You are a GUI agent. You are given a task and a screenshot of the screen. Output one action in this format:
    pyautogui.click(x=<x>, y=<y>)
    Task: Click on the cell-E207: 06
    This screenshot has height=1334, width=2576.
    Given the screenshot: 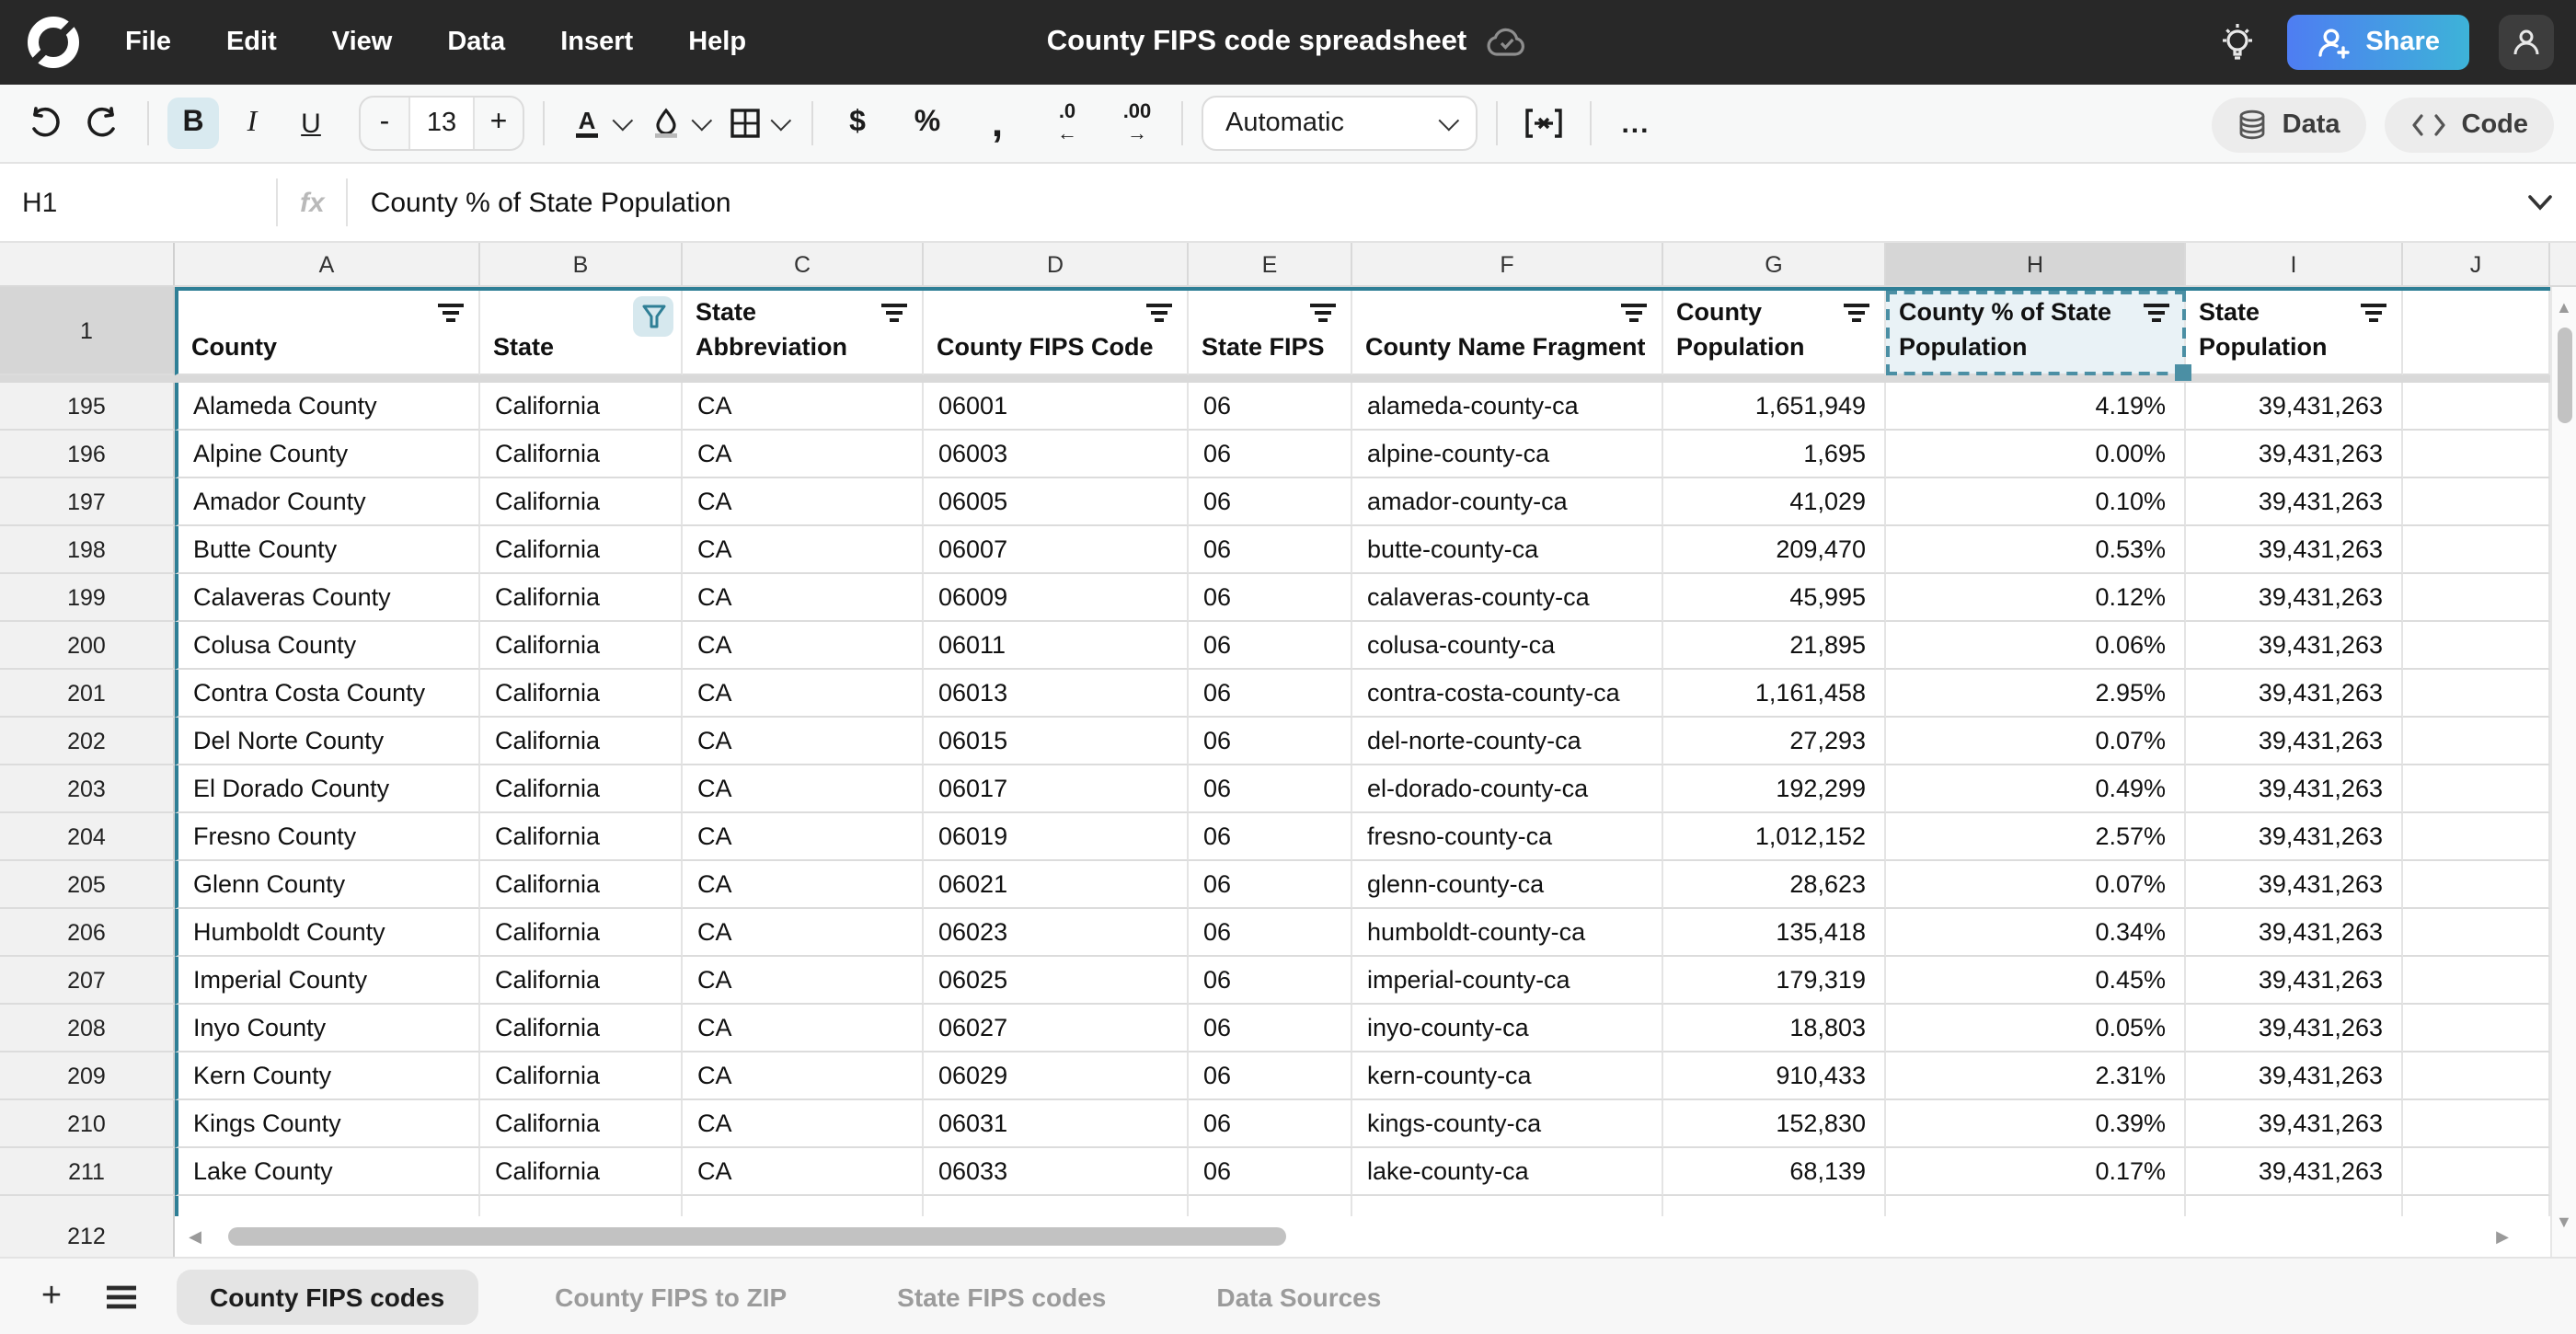 What is the action you would take?
    pyautogui.click(x=1270, y=981)
    